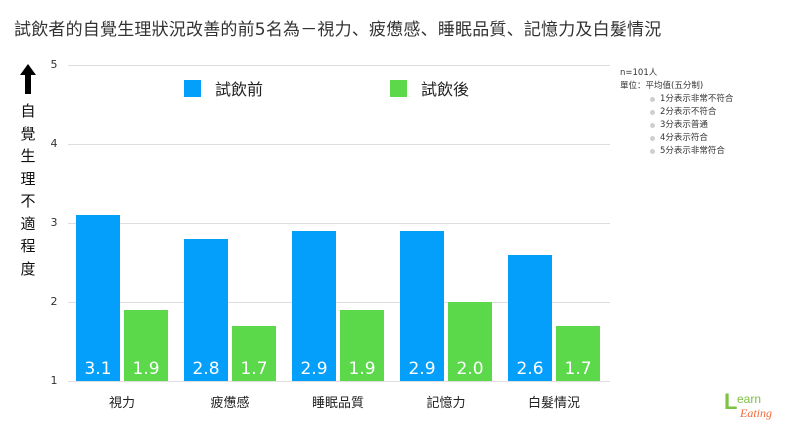 This screenshot has height=431, width=792. What do you see at coordinates (239, 89) in the screenshot?
I see `legend-label: 試飲前` at bounding box center [239, 89].